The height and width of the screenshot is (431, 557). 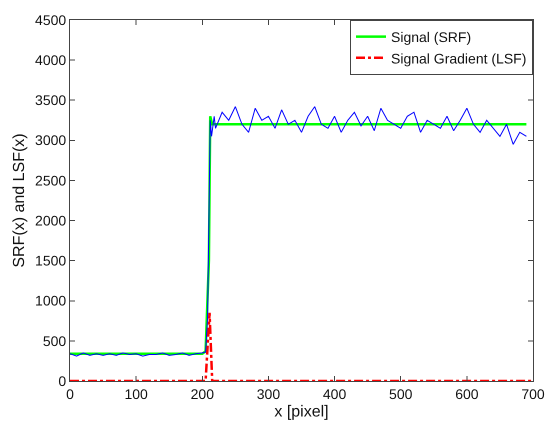 I want to click on x-tick-label: 300, so click(x=268, y=394).